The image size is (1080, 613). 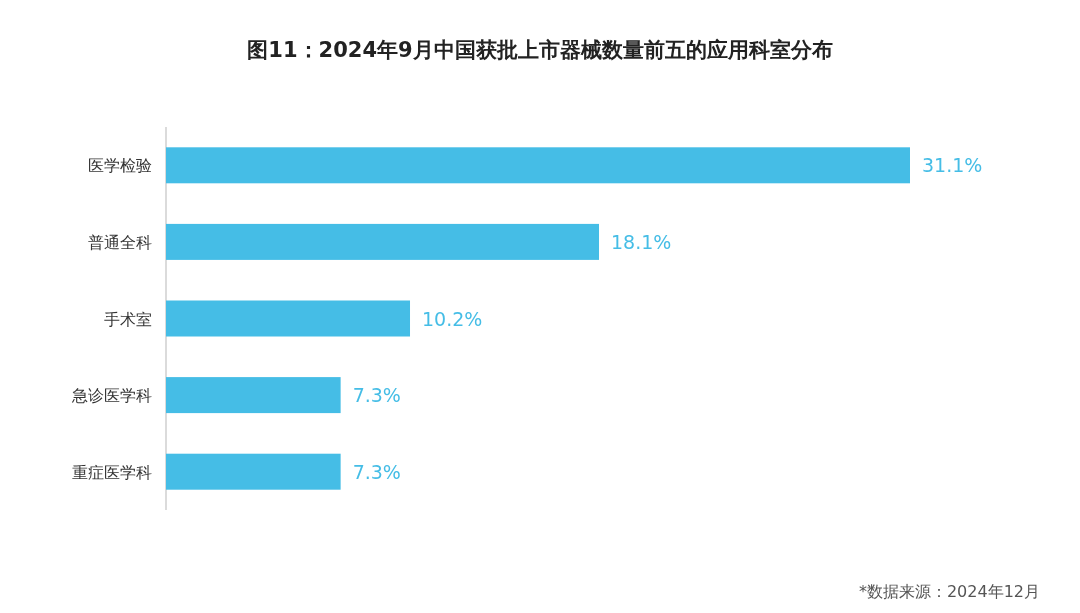 What do you see at coordinates (641, 241) in the screenshot?
I see `value-label: 18.1%` at bounding box center [641, 241].